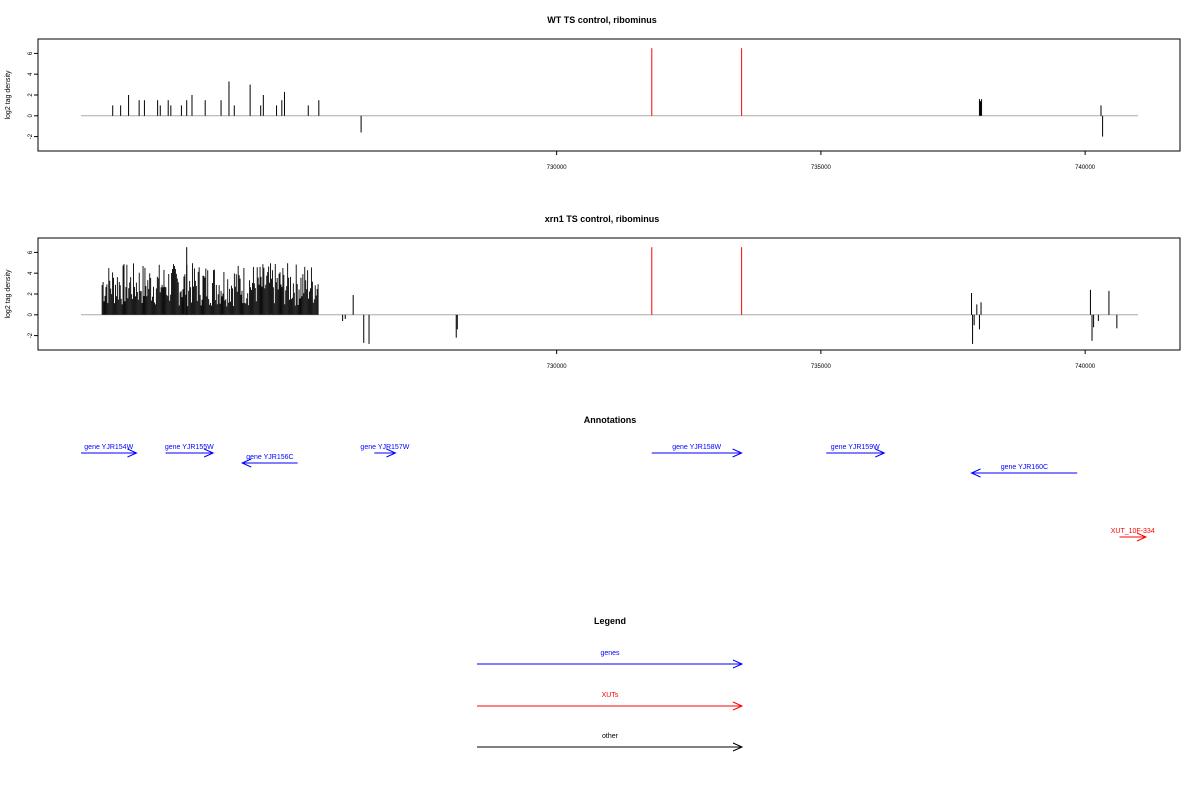  What do you see at coordinates (108, 447) in the screenshot?
I see `feature-label: gene YJR154W` at bounding box center [108, 447].